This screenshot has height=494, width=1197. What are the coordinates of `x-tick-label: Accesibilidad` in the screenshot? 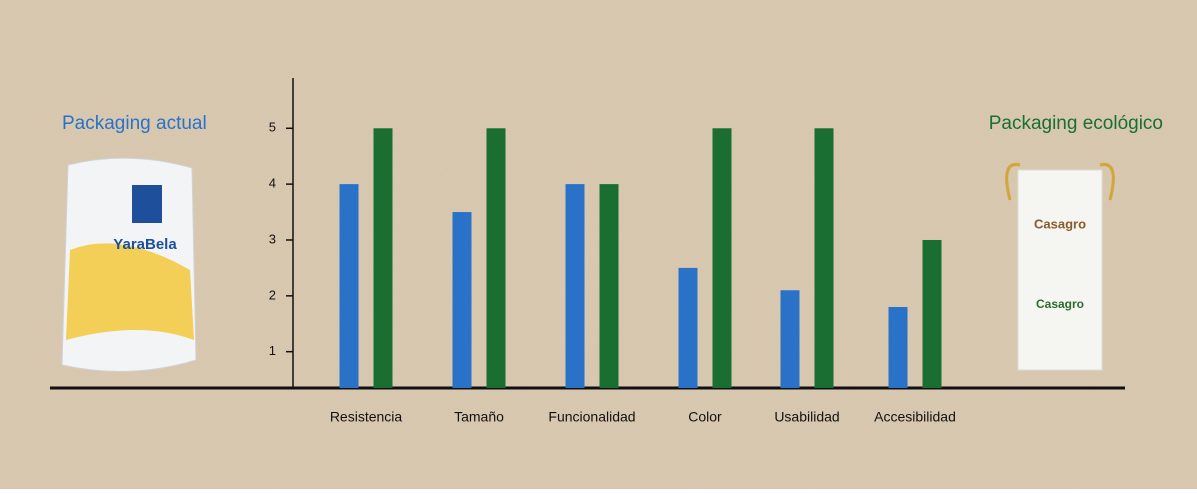 It's located at (915, 417).